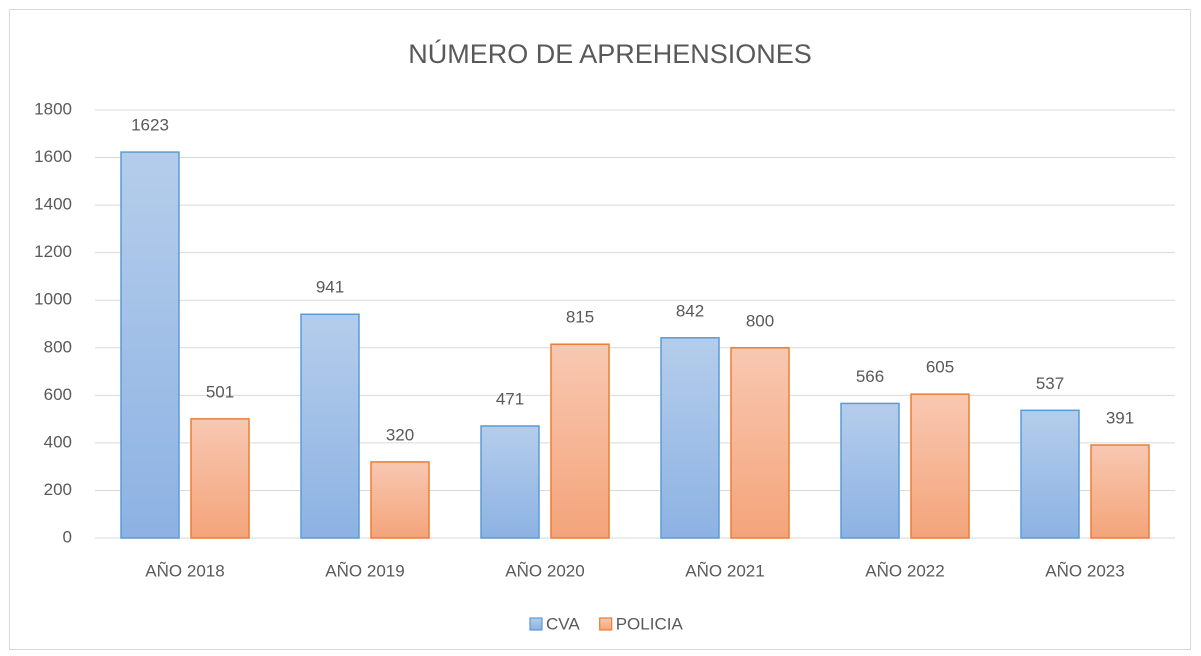 The height and width of the screenshot is (656, 1201). I want to click on y-tick-label: 600, so click(58, 394).